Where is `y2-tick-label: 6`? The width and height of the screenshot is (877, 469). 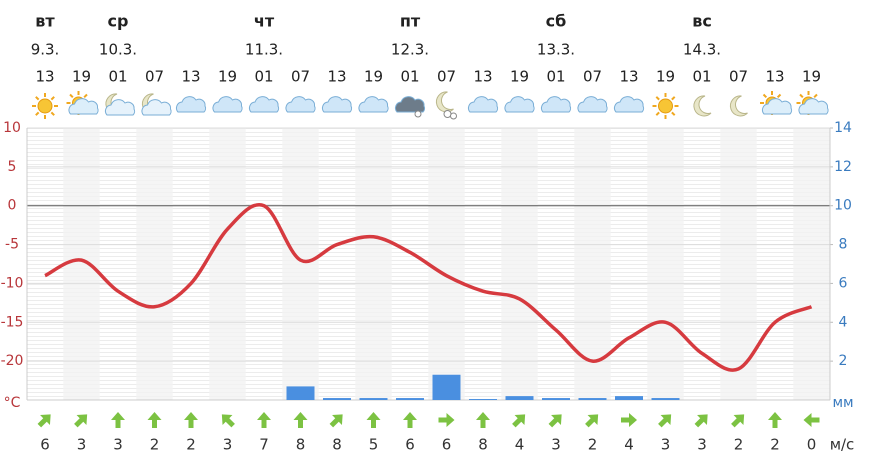 y2-tick-label: 6 is located at coordinates (843, 283).